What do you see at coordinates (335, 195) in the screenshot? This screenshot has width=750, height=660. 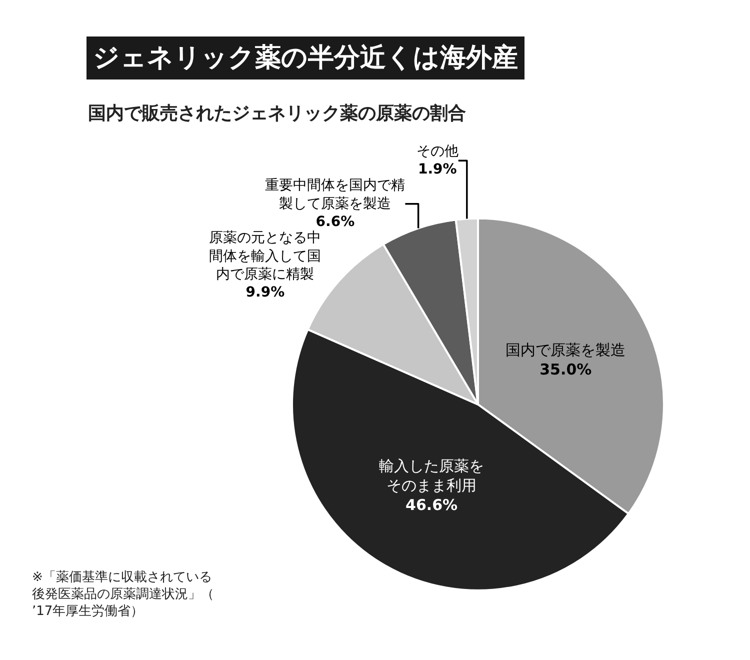 I see `slice-label: 重要中間体を国内で精製して原薬を製造` at bounding box center [335, 195].